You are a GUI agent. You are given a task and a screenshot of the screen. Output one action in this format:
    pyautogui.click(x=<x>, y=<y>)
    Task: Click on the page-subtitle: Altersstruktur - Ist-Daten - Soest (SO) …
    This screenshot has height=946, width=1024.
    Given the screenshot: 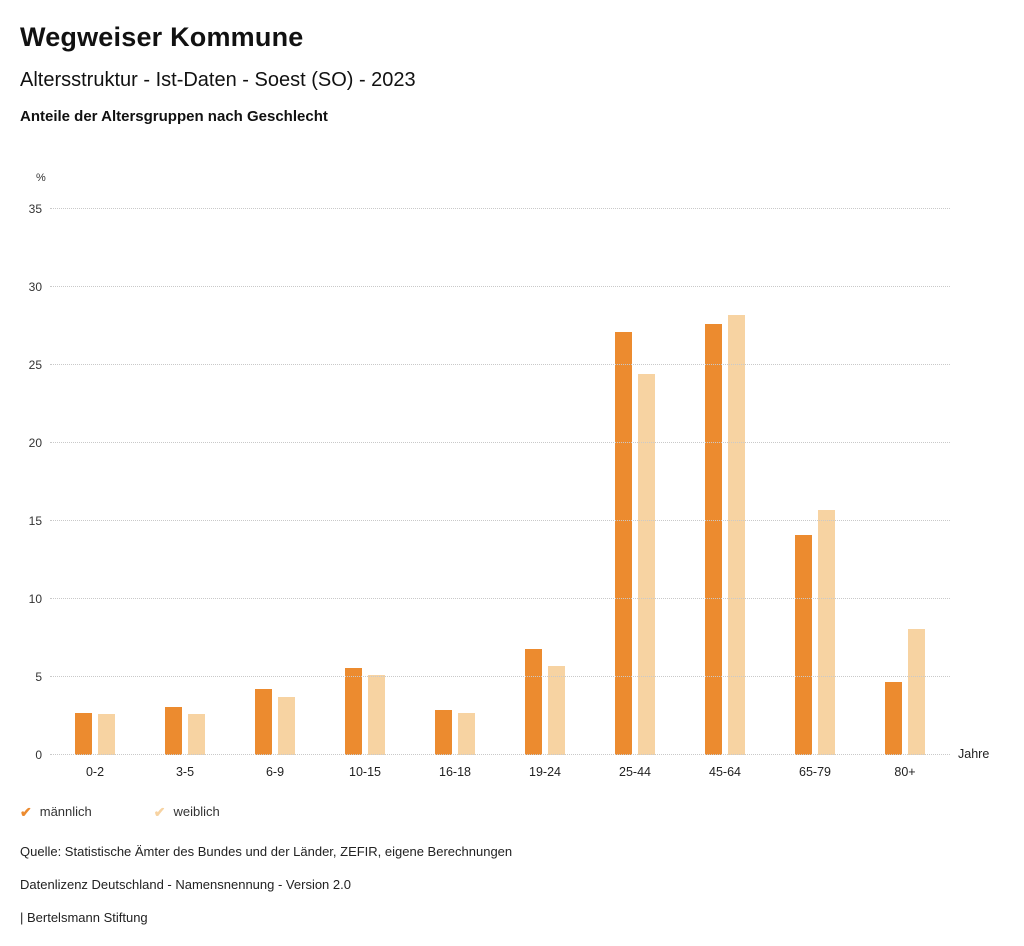 What is the action you would take?
    pyautogui.click(x=218, y=80)
    